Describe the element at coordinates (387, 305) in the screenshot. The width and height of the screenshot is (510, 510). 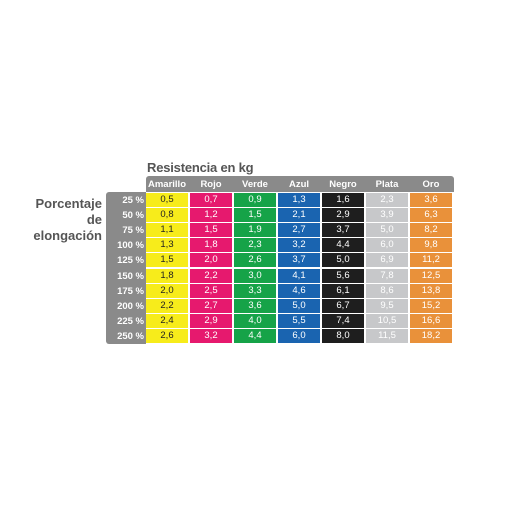
I see `table-cell: 9,5` at that location.